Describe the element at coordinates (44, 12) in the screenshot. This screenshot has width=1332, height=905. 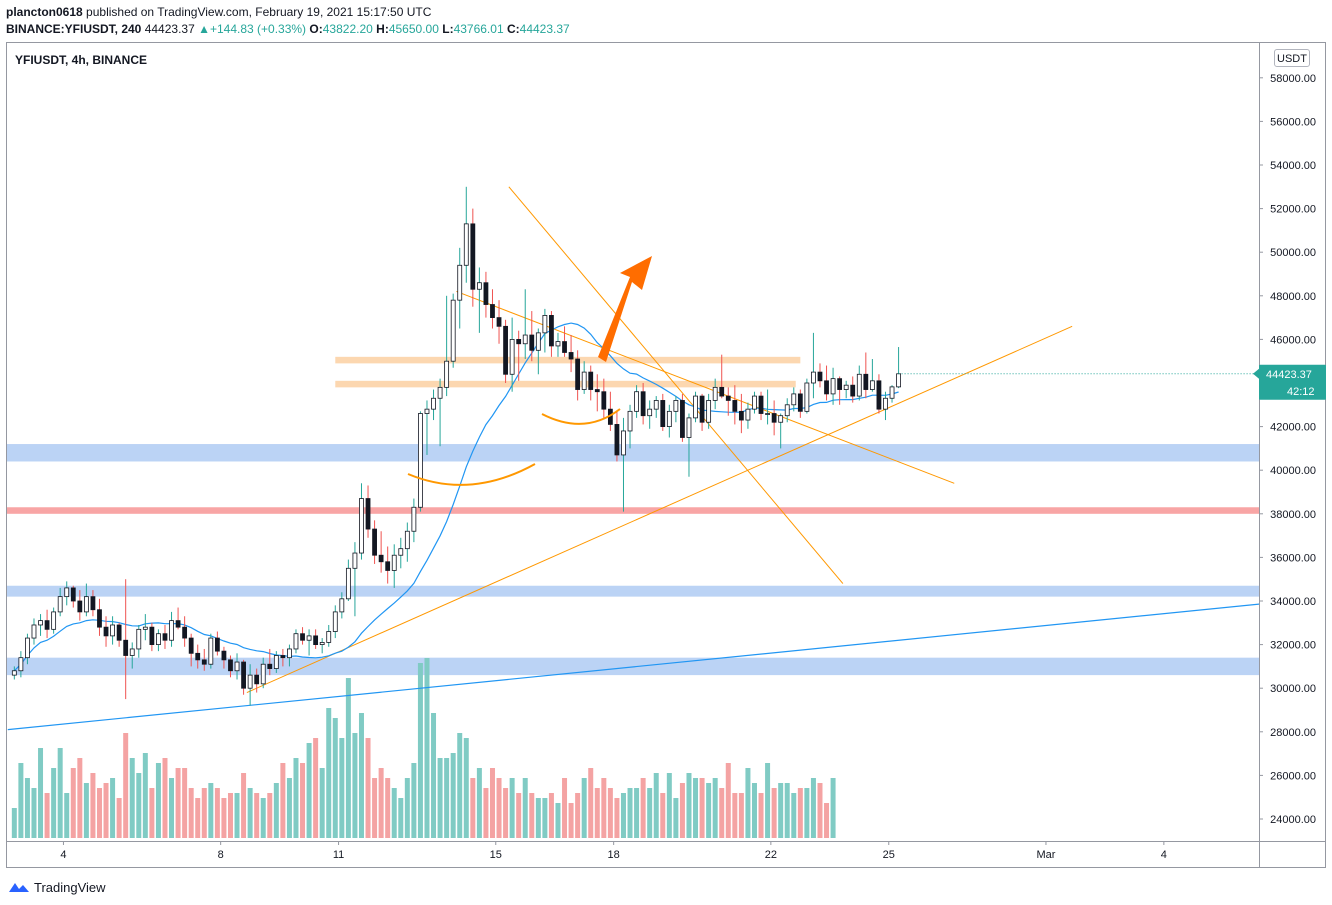
I see `author-name: plancton0618` at that location.